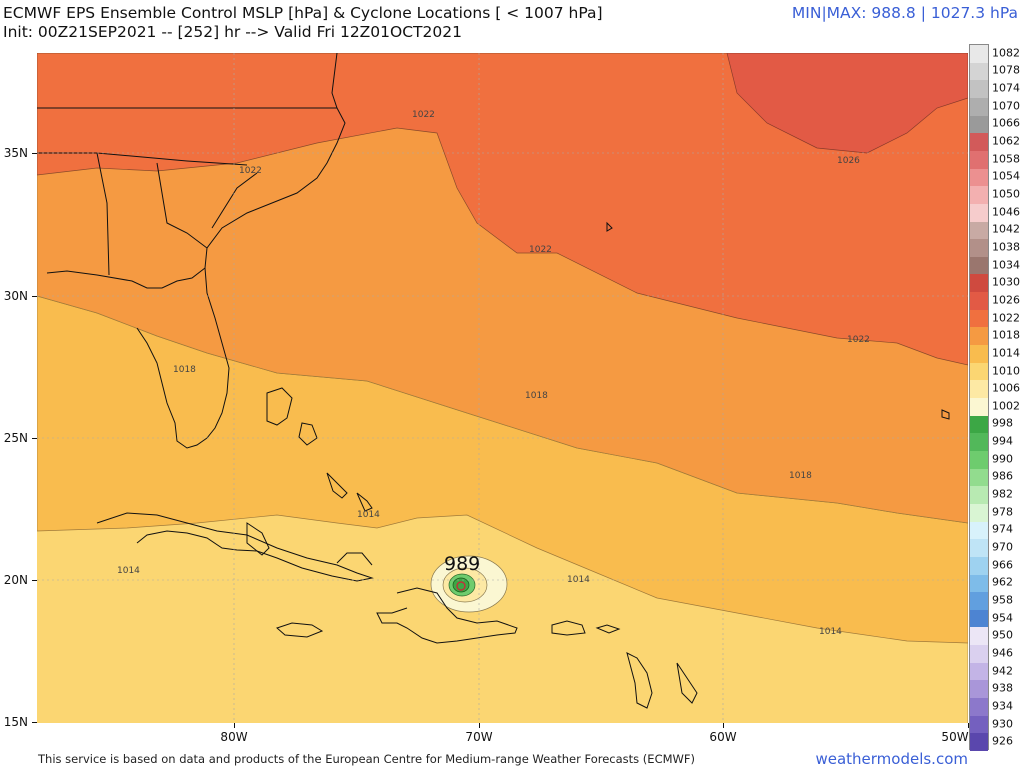 The height and width of the screenshot is (768, 1024). I want to click on colorbar-level-label: 946, so click(1002, 653).